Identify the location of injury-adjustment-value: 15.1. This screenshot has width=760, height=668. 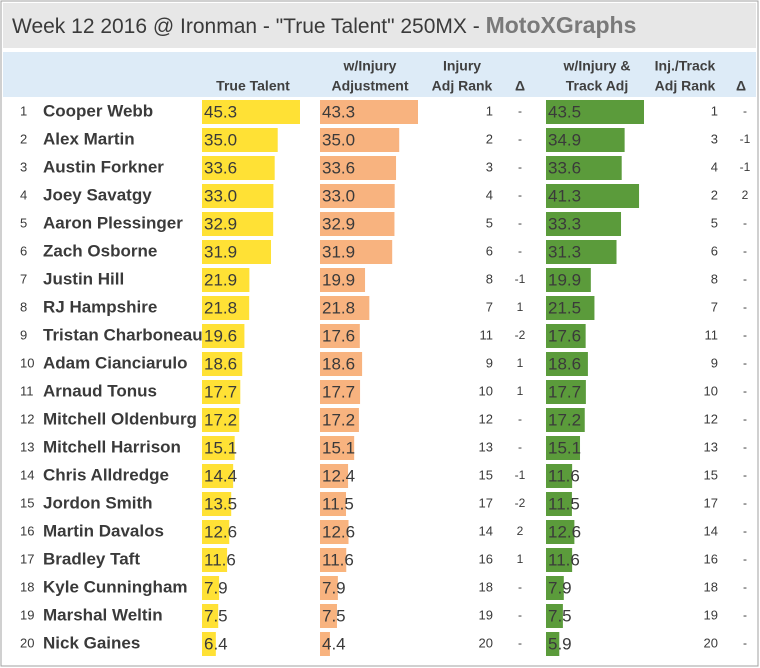
(338, 447).